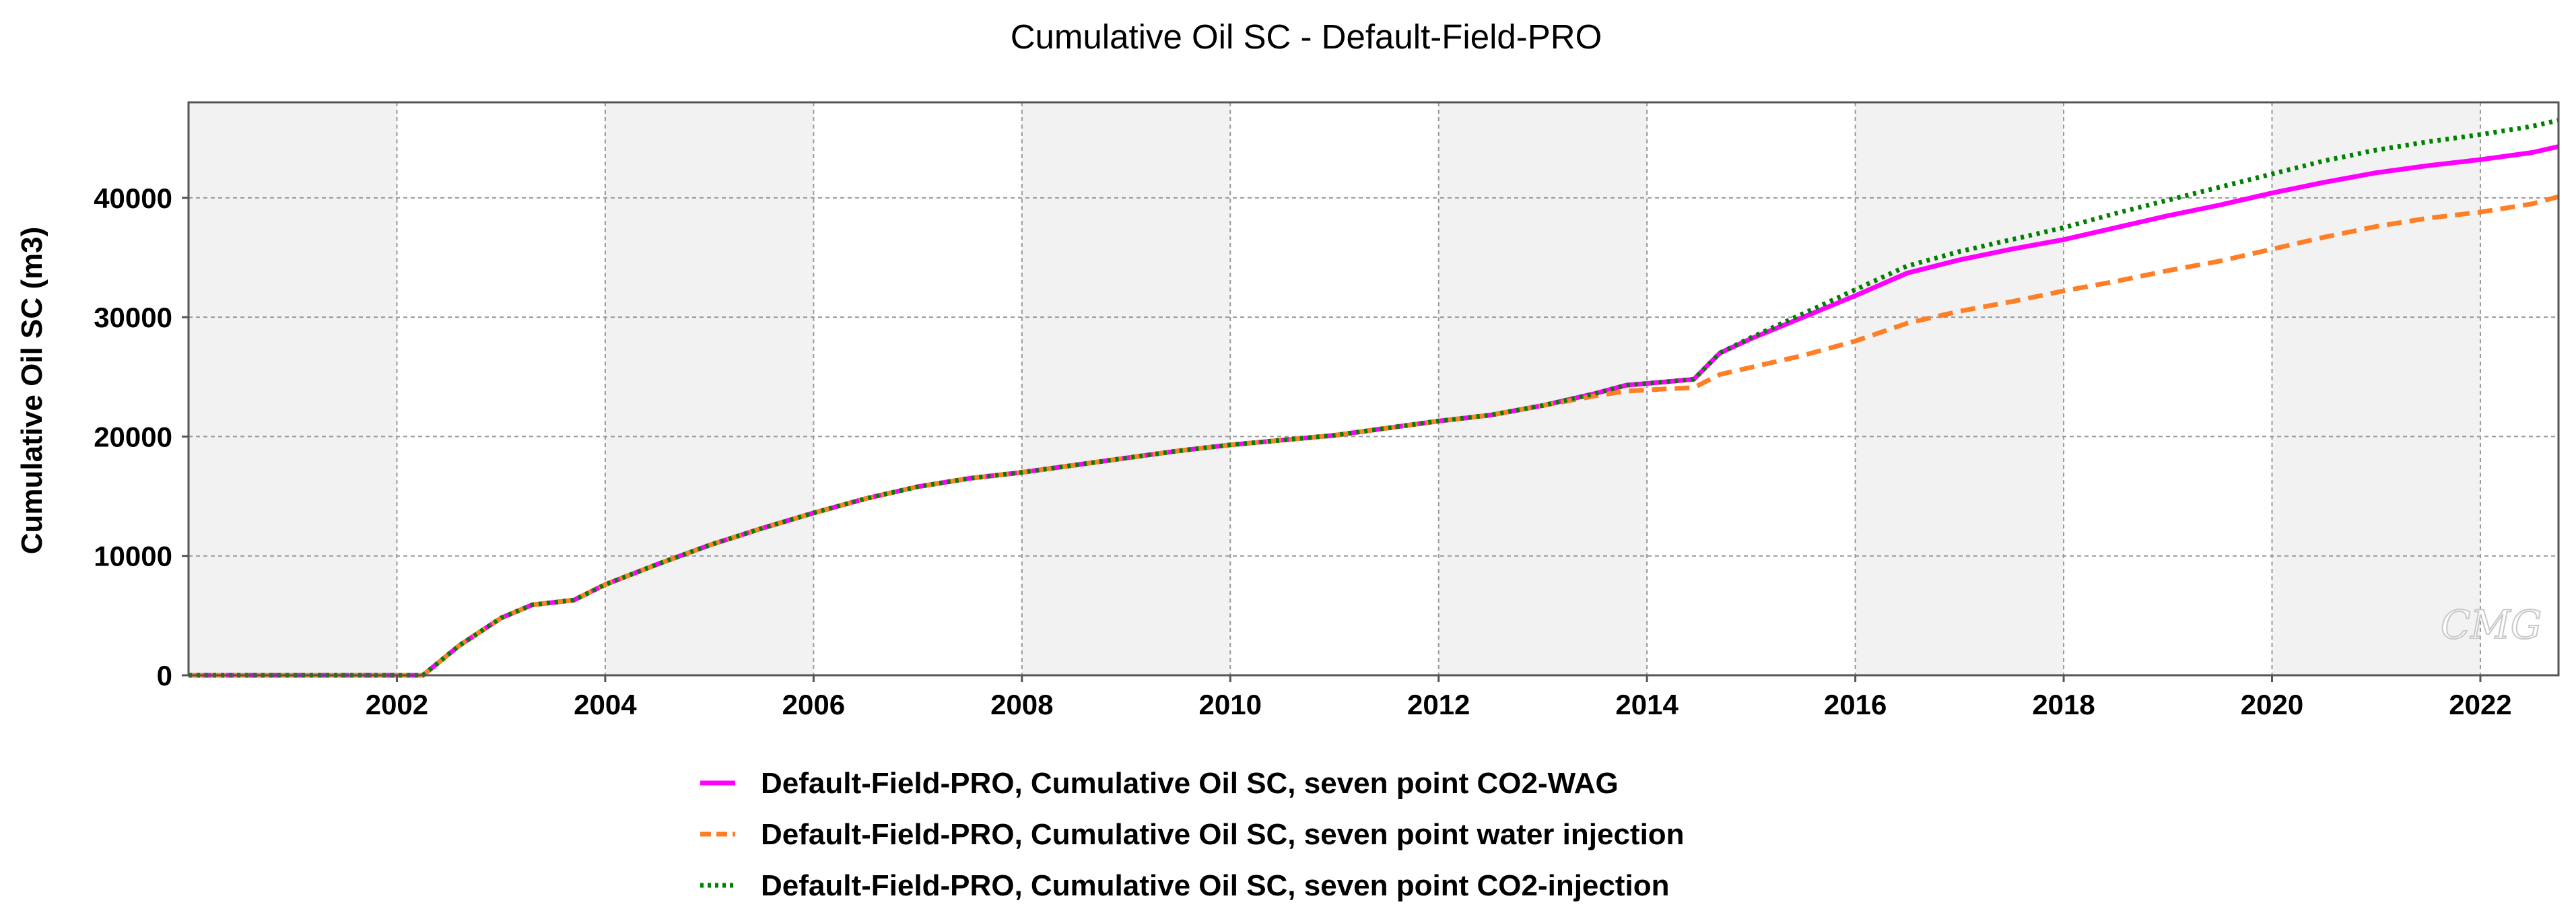  Describe the element at coordinates (2272, 705) in the screenshot. I see `x-tick-label: 2020` at that location.